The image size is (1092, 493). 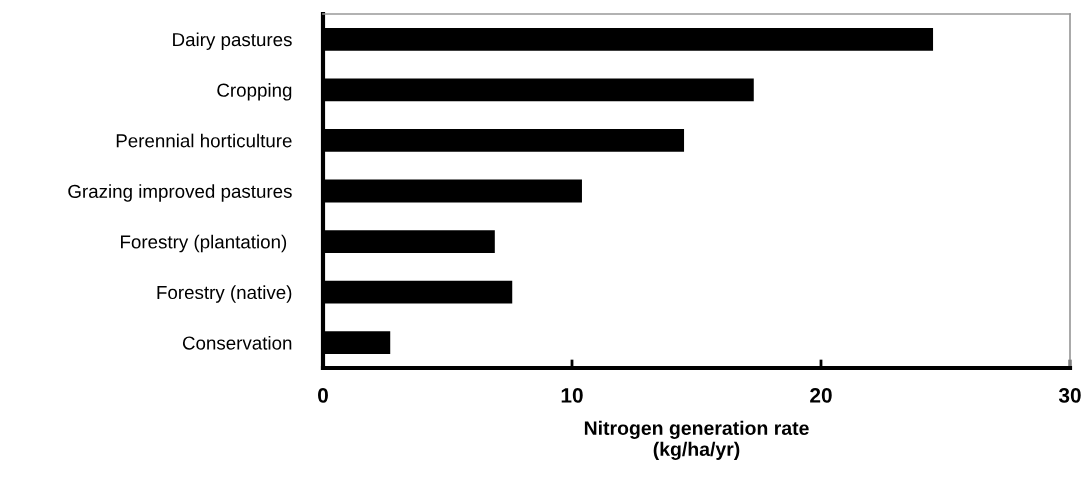 I want to click on y-tick-label: Cropping, so click(x=254, y=92).